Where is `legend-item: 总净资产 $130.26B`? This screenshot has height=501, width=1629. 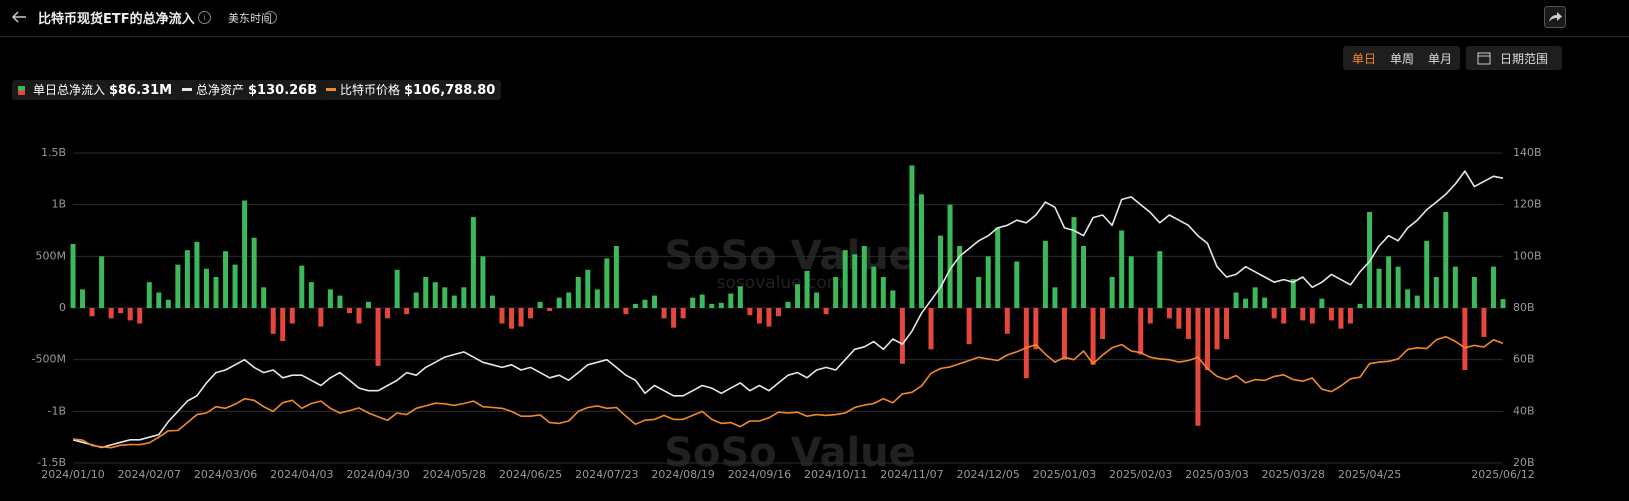
legend-item: 总净资产 $130.26B is located at coordinates (250, 90).